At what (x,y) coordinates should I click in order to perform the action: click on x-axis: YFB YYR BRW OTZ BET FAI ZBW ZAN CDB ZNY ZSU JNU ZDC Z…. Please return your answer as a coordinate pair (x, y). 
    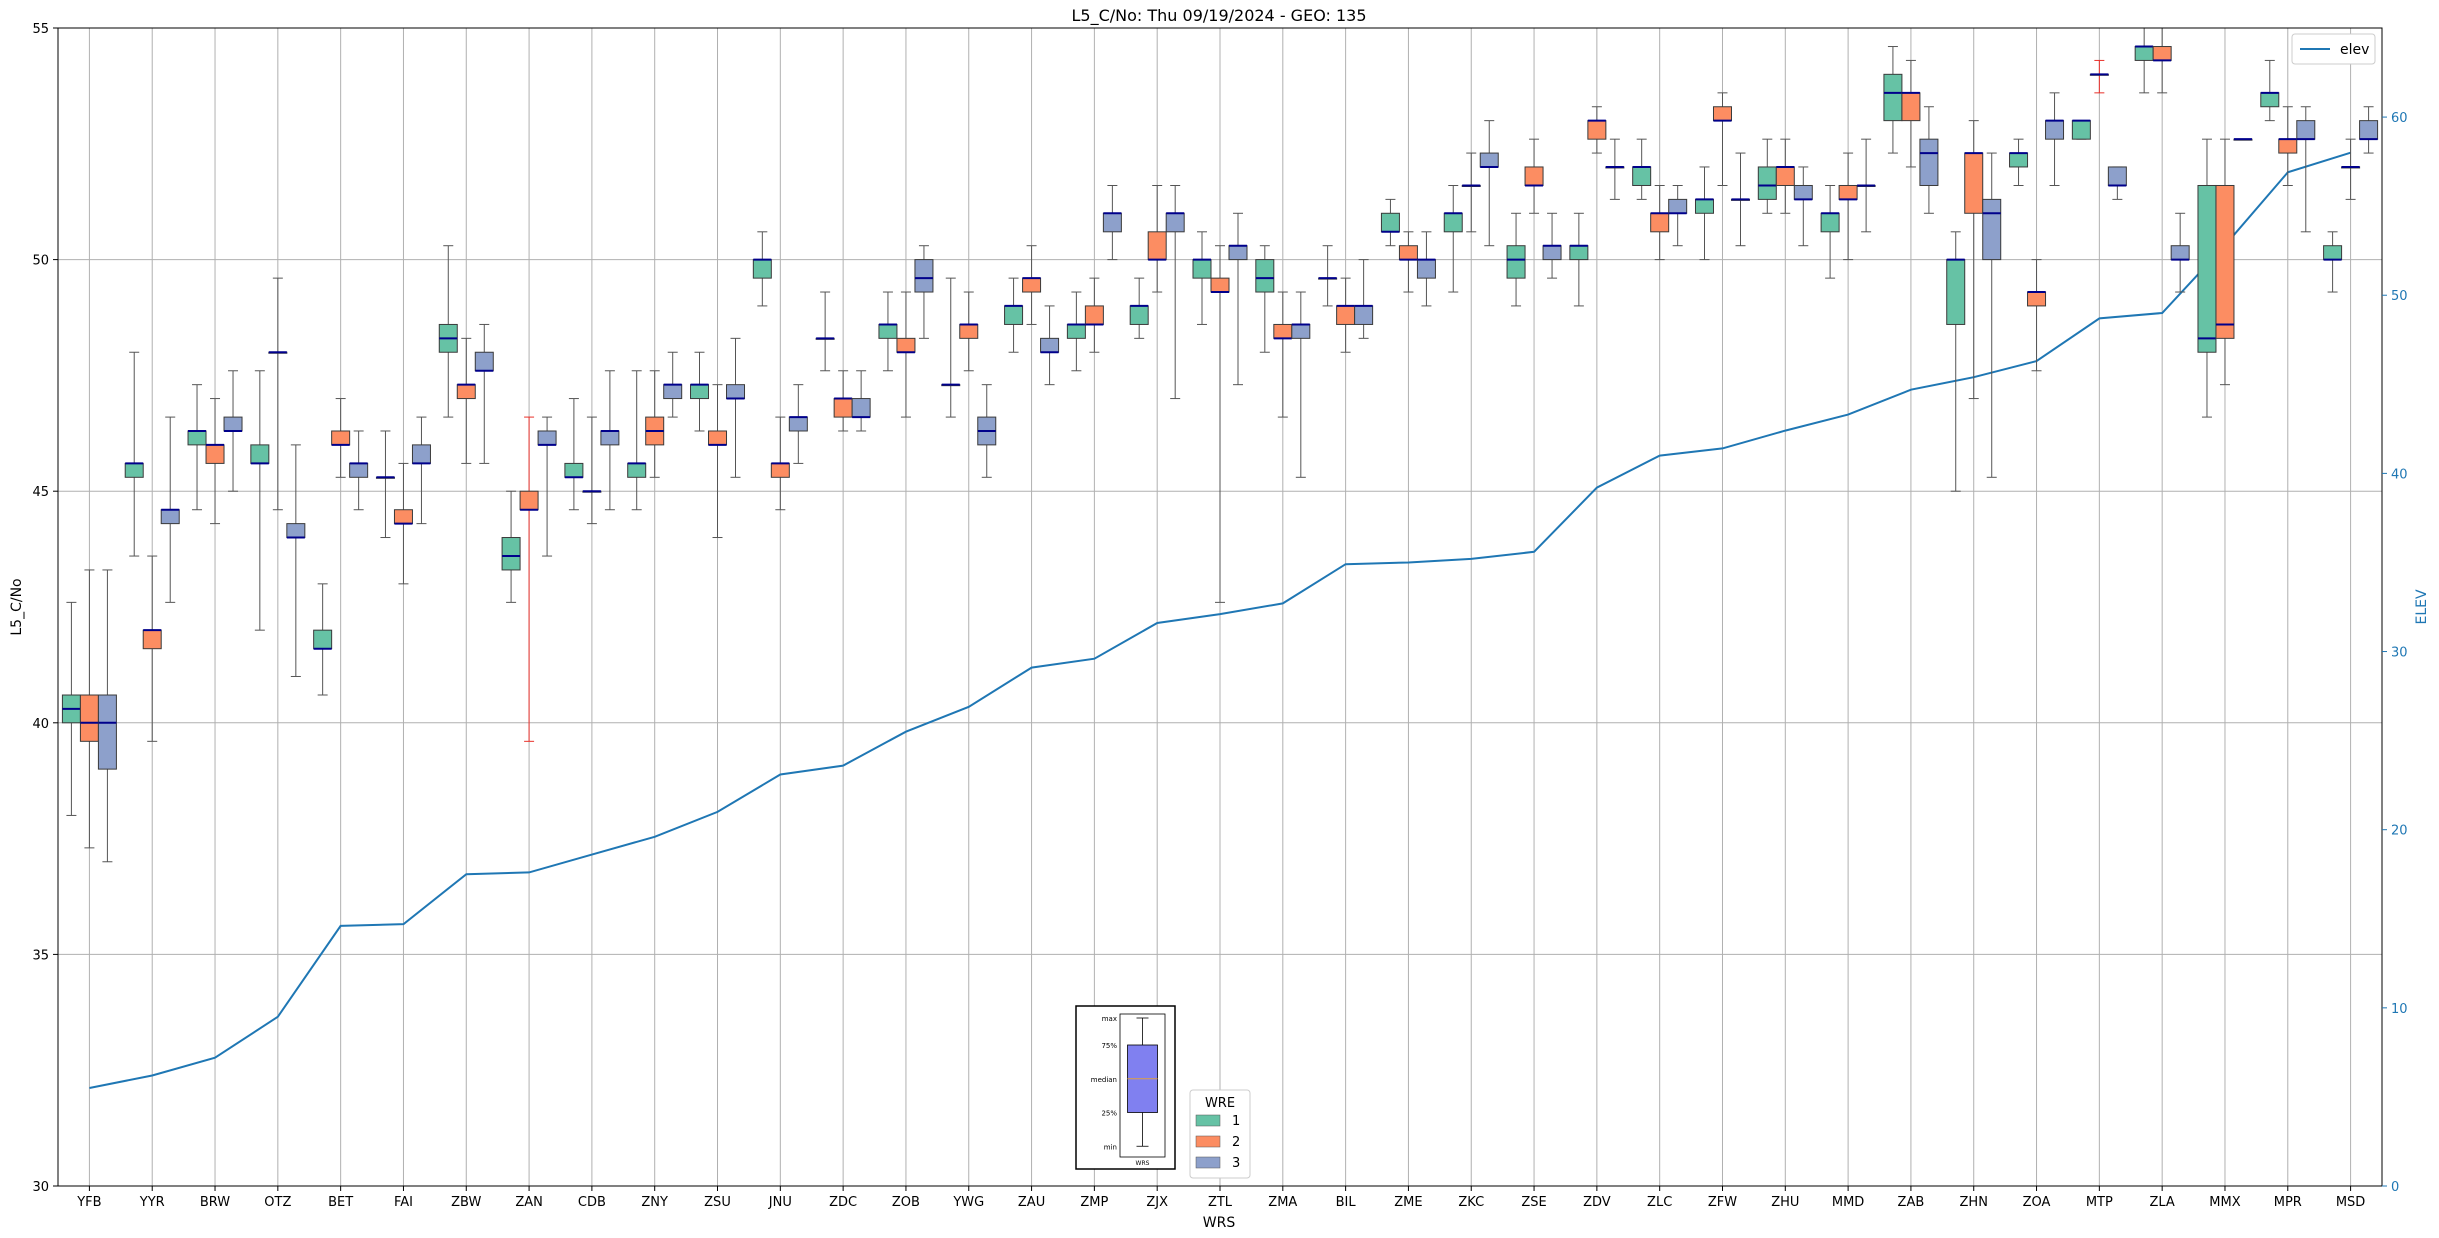
    Looking at the image, I should click on (1220, 1198).